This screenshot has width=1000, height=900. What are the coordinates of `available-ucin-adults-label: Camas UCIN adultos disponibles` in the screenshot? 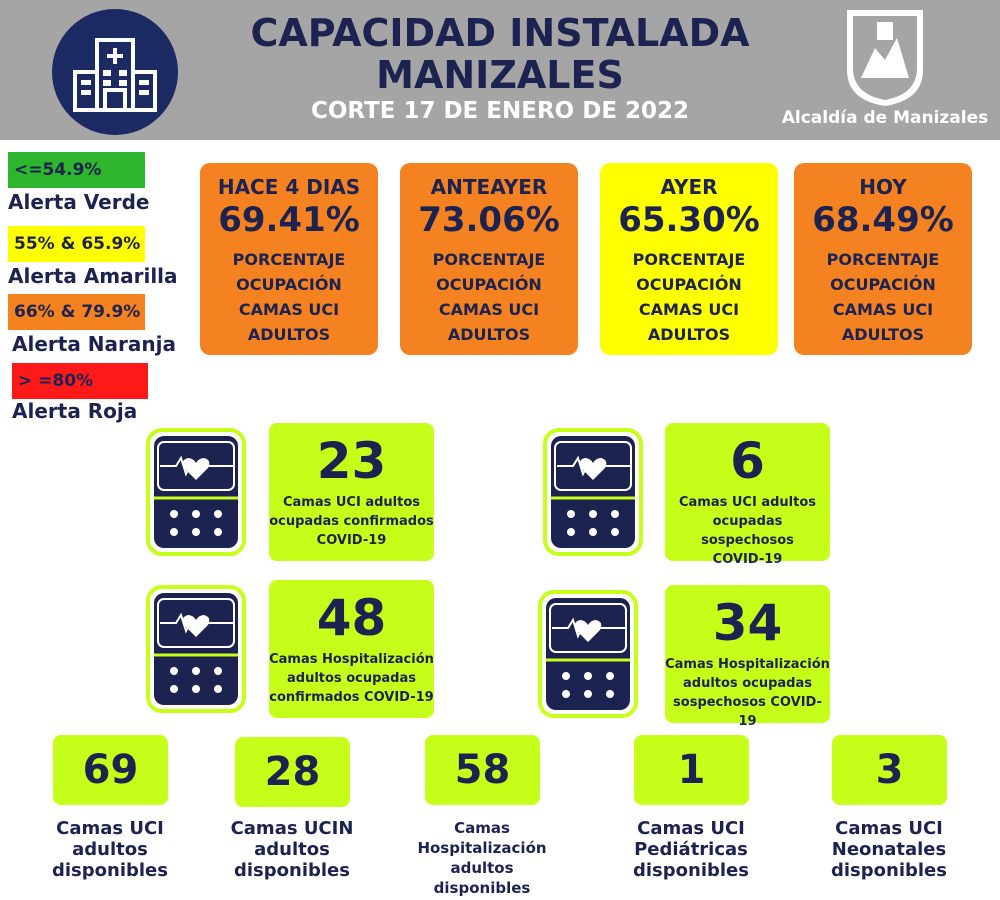 It's located at (292, 849).